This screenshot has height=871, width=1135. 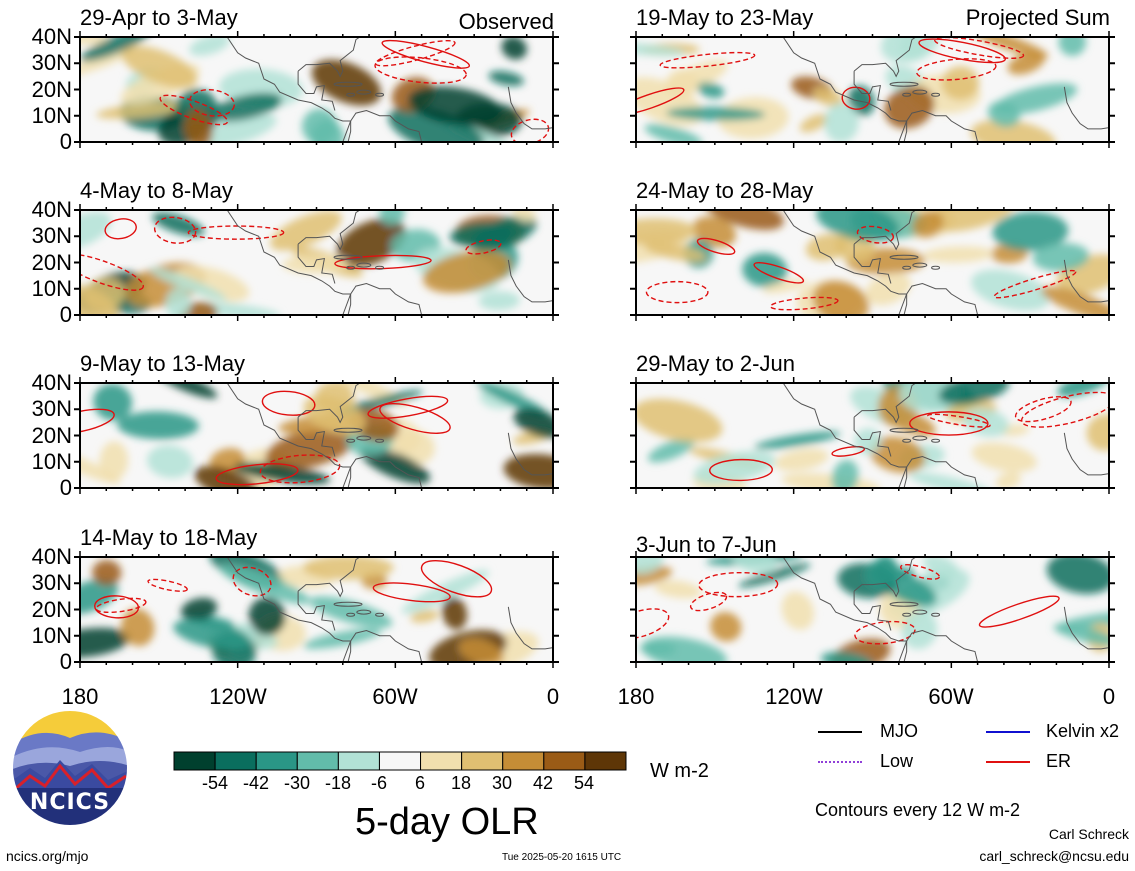 What do you see at coordinates (169, 537) in the screenshot?
I see `panel-title-4: 14-May to 18-May` at bounding box center [169, 537].